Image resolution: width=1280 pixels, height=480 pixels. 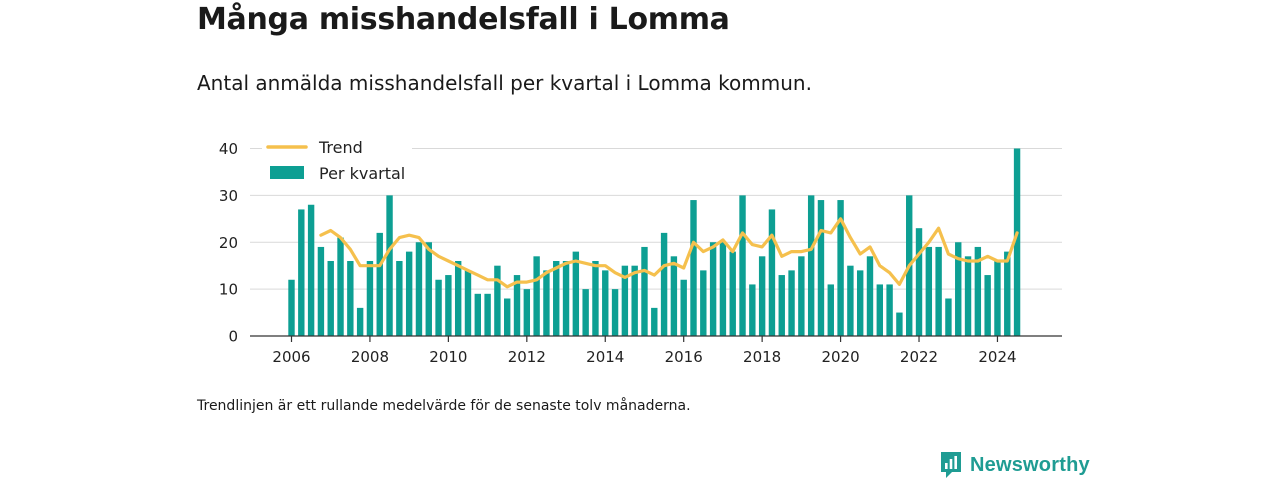 I want to click on x-tick-label: 2024, so click(x=997, y=357).